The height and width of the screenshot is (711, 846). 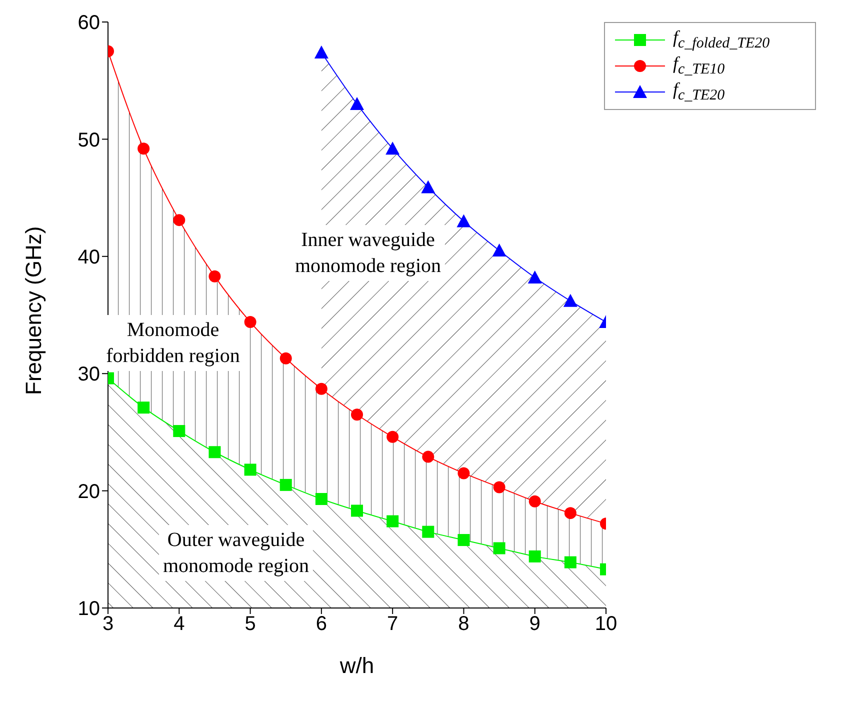 What do you see at coordinates (464, 624) in the screenshot?
I see `x-tick-label: 8` at bounding box center [464, 624].